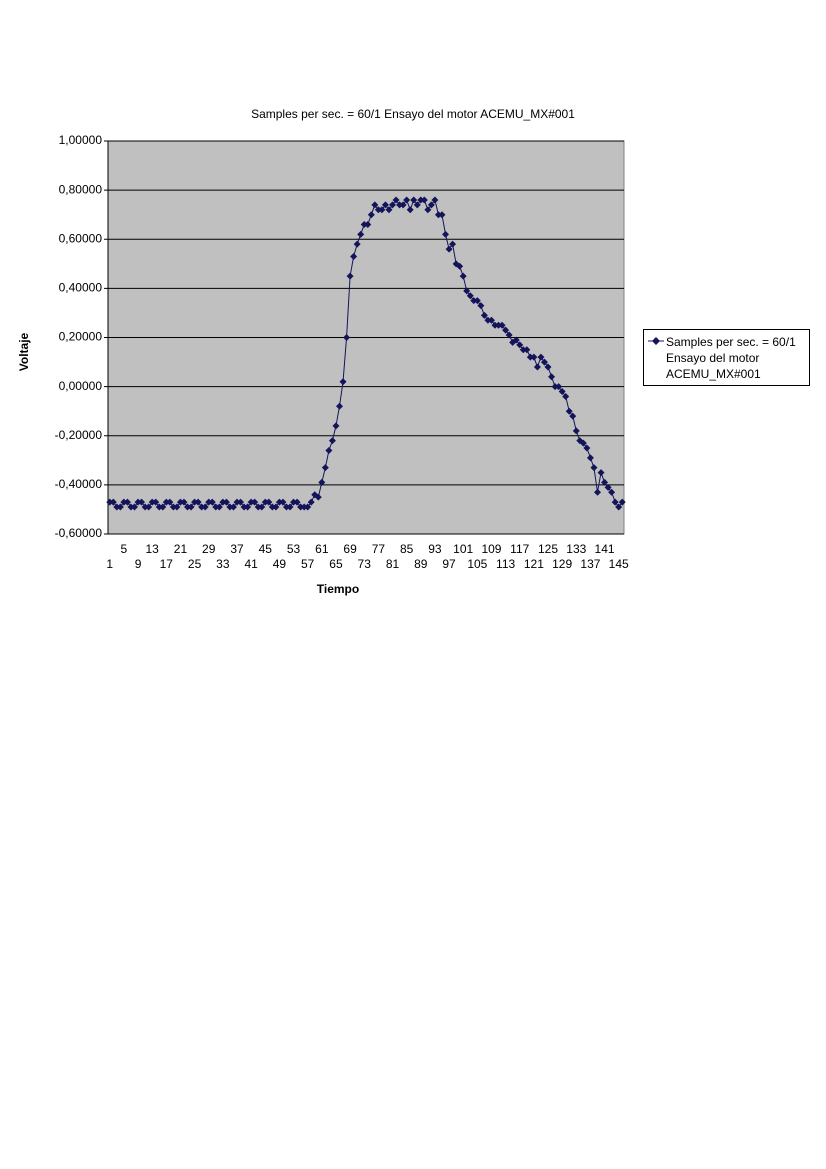 The width and height of the screenshot is (826, 1169). What do you see at coordinates (519, 549) in the screenshot?
I see `x-tick-label: 117` at bounding box center [519, 549].